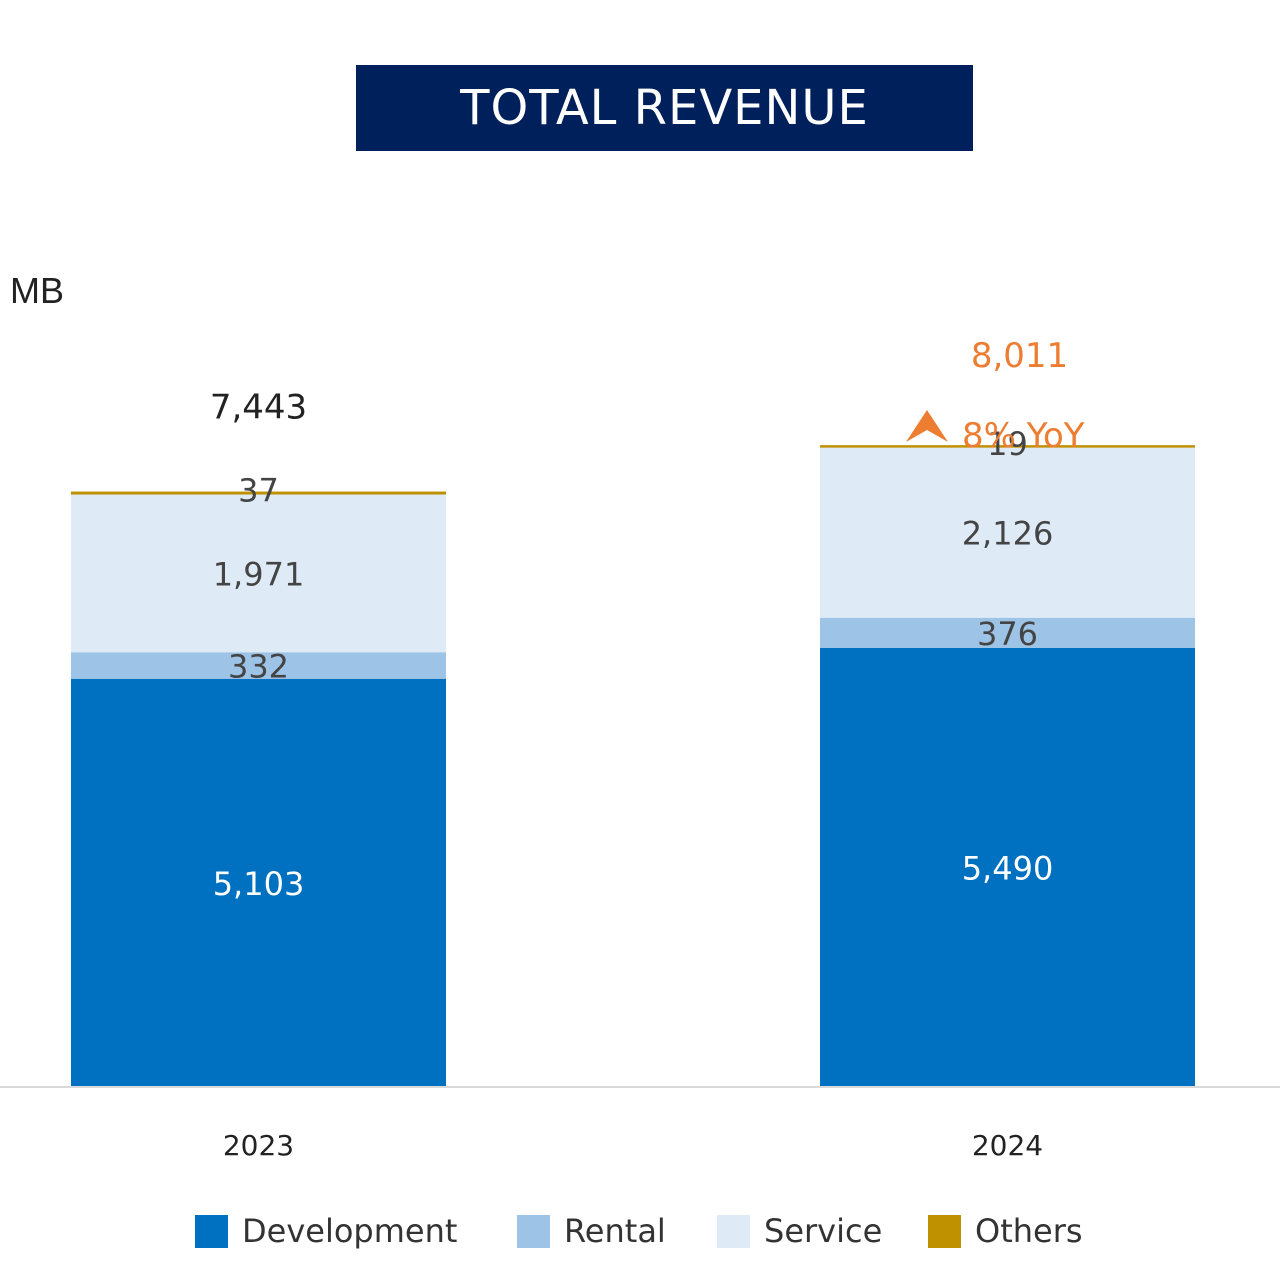 The image size is (1280, 1280). What do you see at coordinates (350, 1231) in the screenshot?
I see `legend-label-development: Development` at bounding box center [350, 1231].